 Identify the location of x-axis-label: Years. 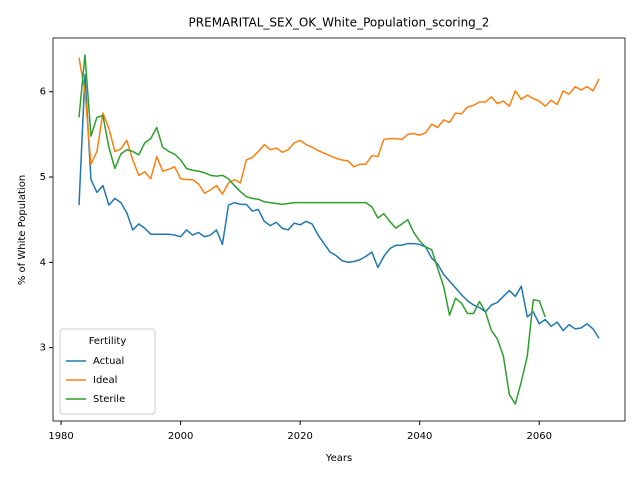
(338, 458).